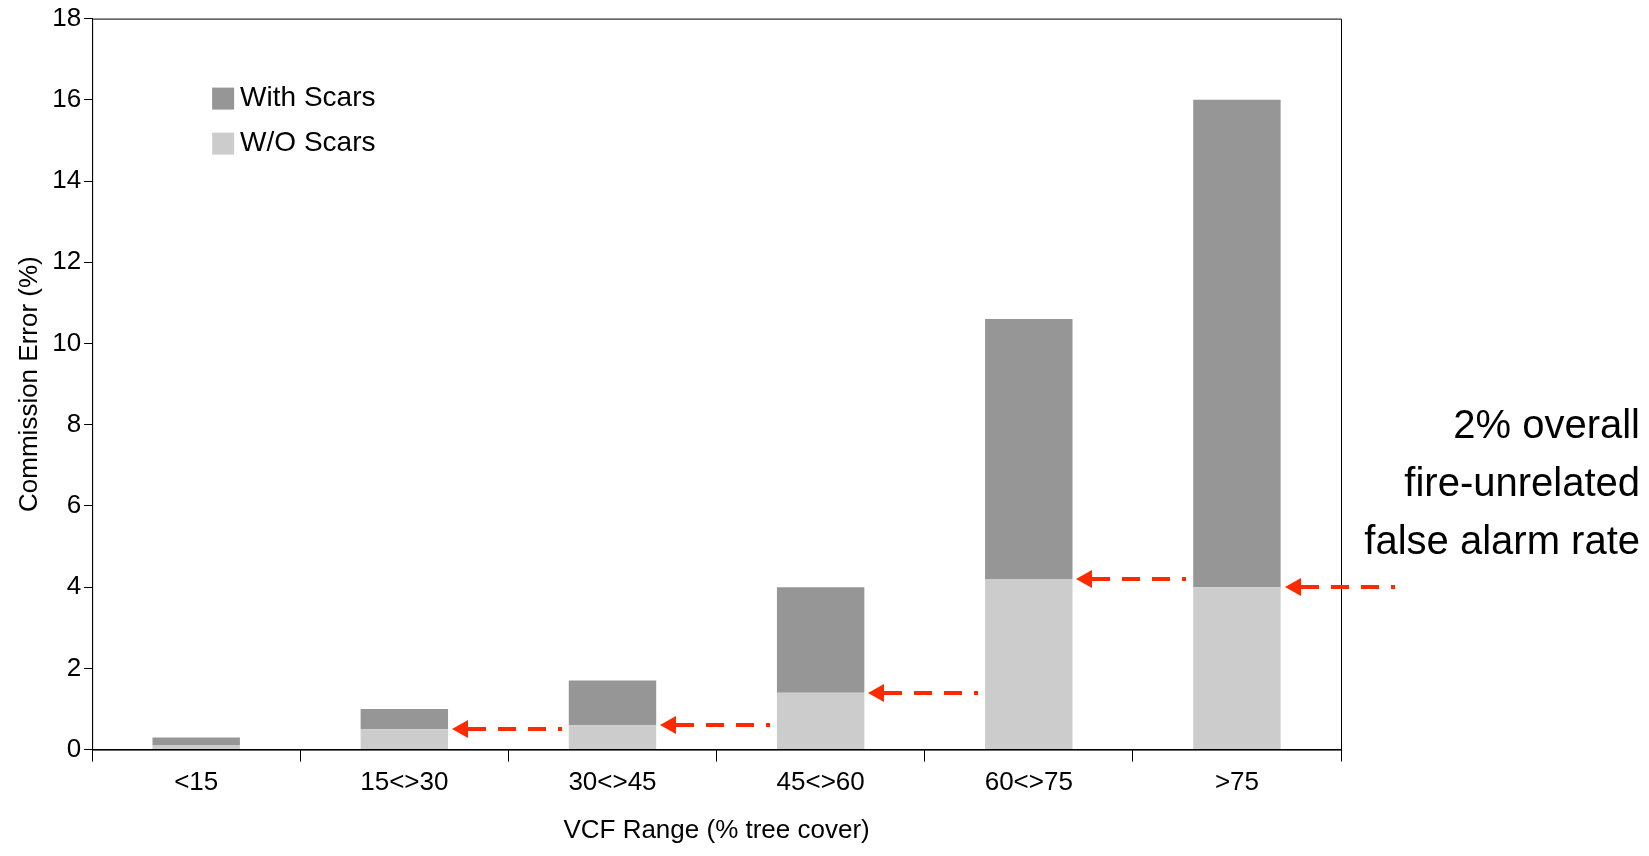 Image resolution: width=1649 pixels, height=856 pixels. What do you see at coordinates (716, 828) in the screenshot?
I see `x-axis-title: VCF Range (% tree cover)` at bounding box center [716, 828].